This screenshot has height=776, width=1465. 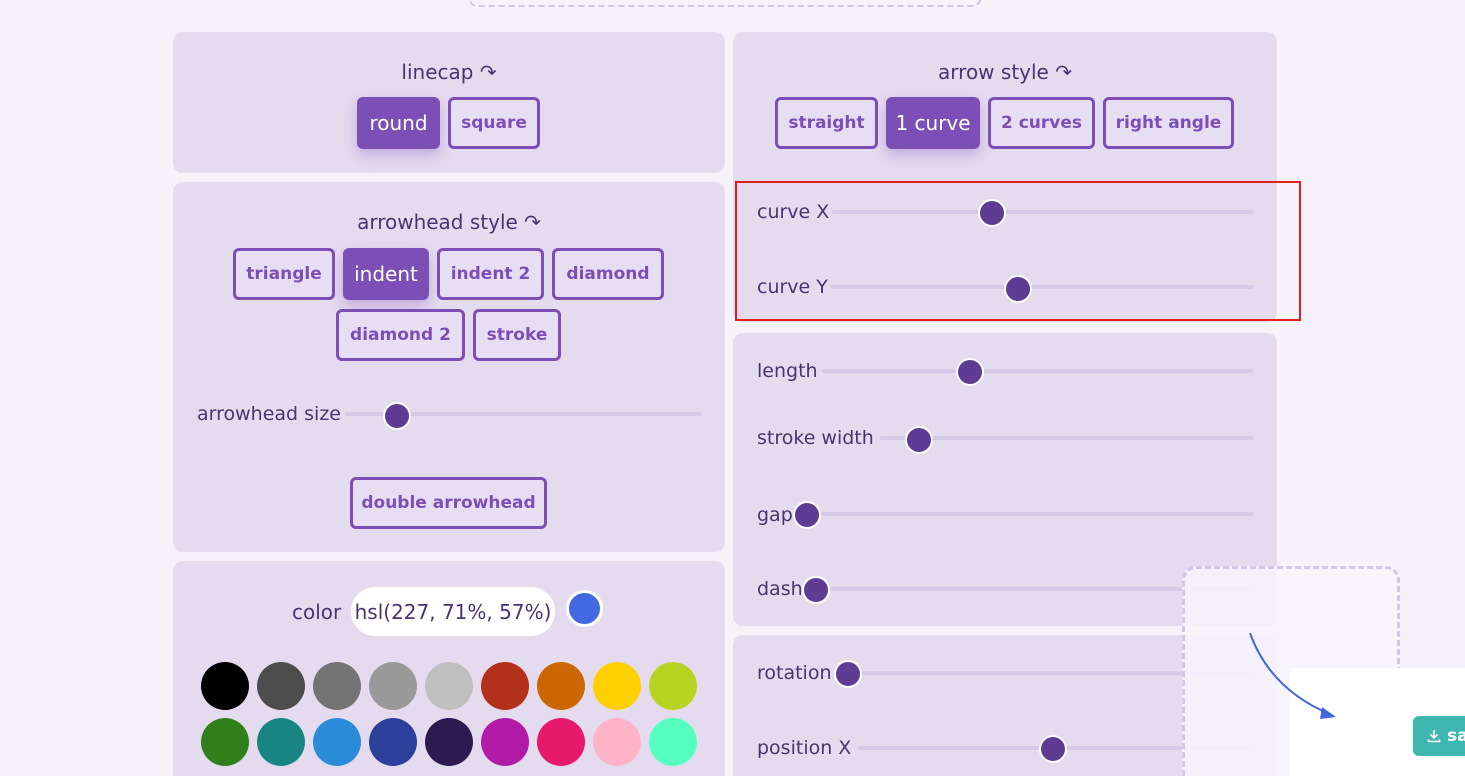 I want to click on current-color-swatch, so click(x=584, y=608).